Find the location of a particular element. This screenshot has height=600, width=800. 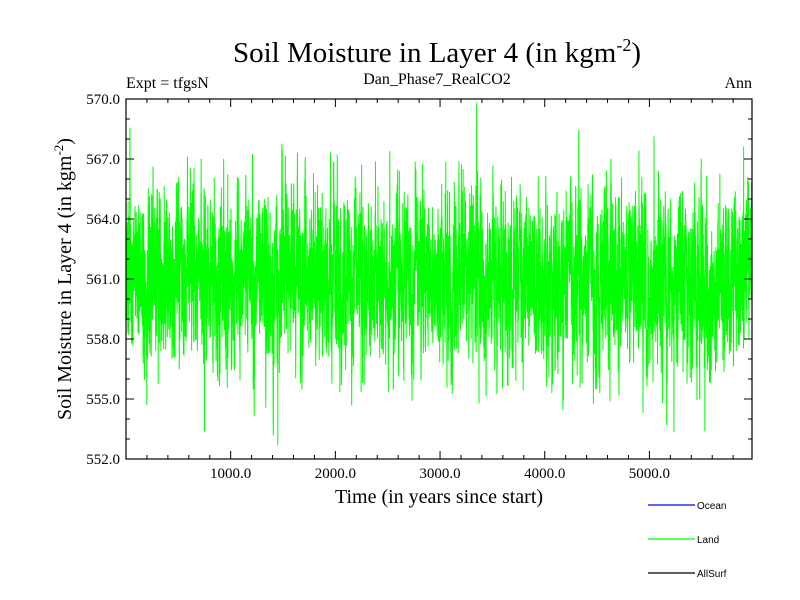

y-tick-label: 567.0 is located at coordinates (103, 160).